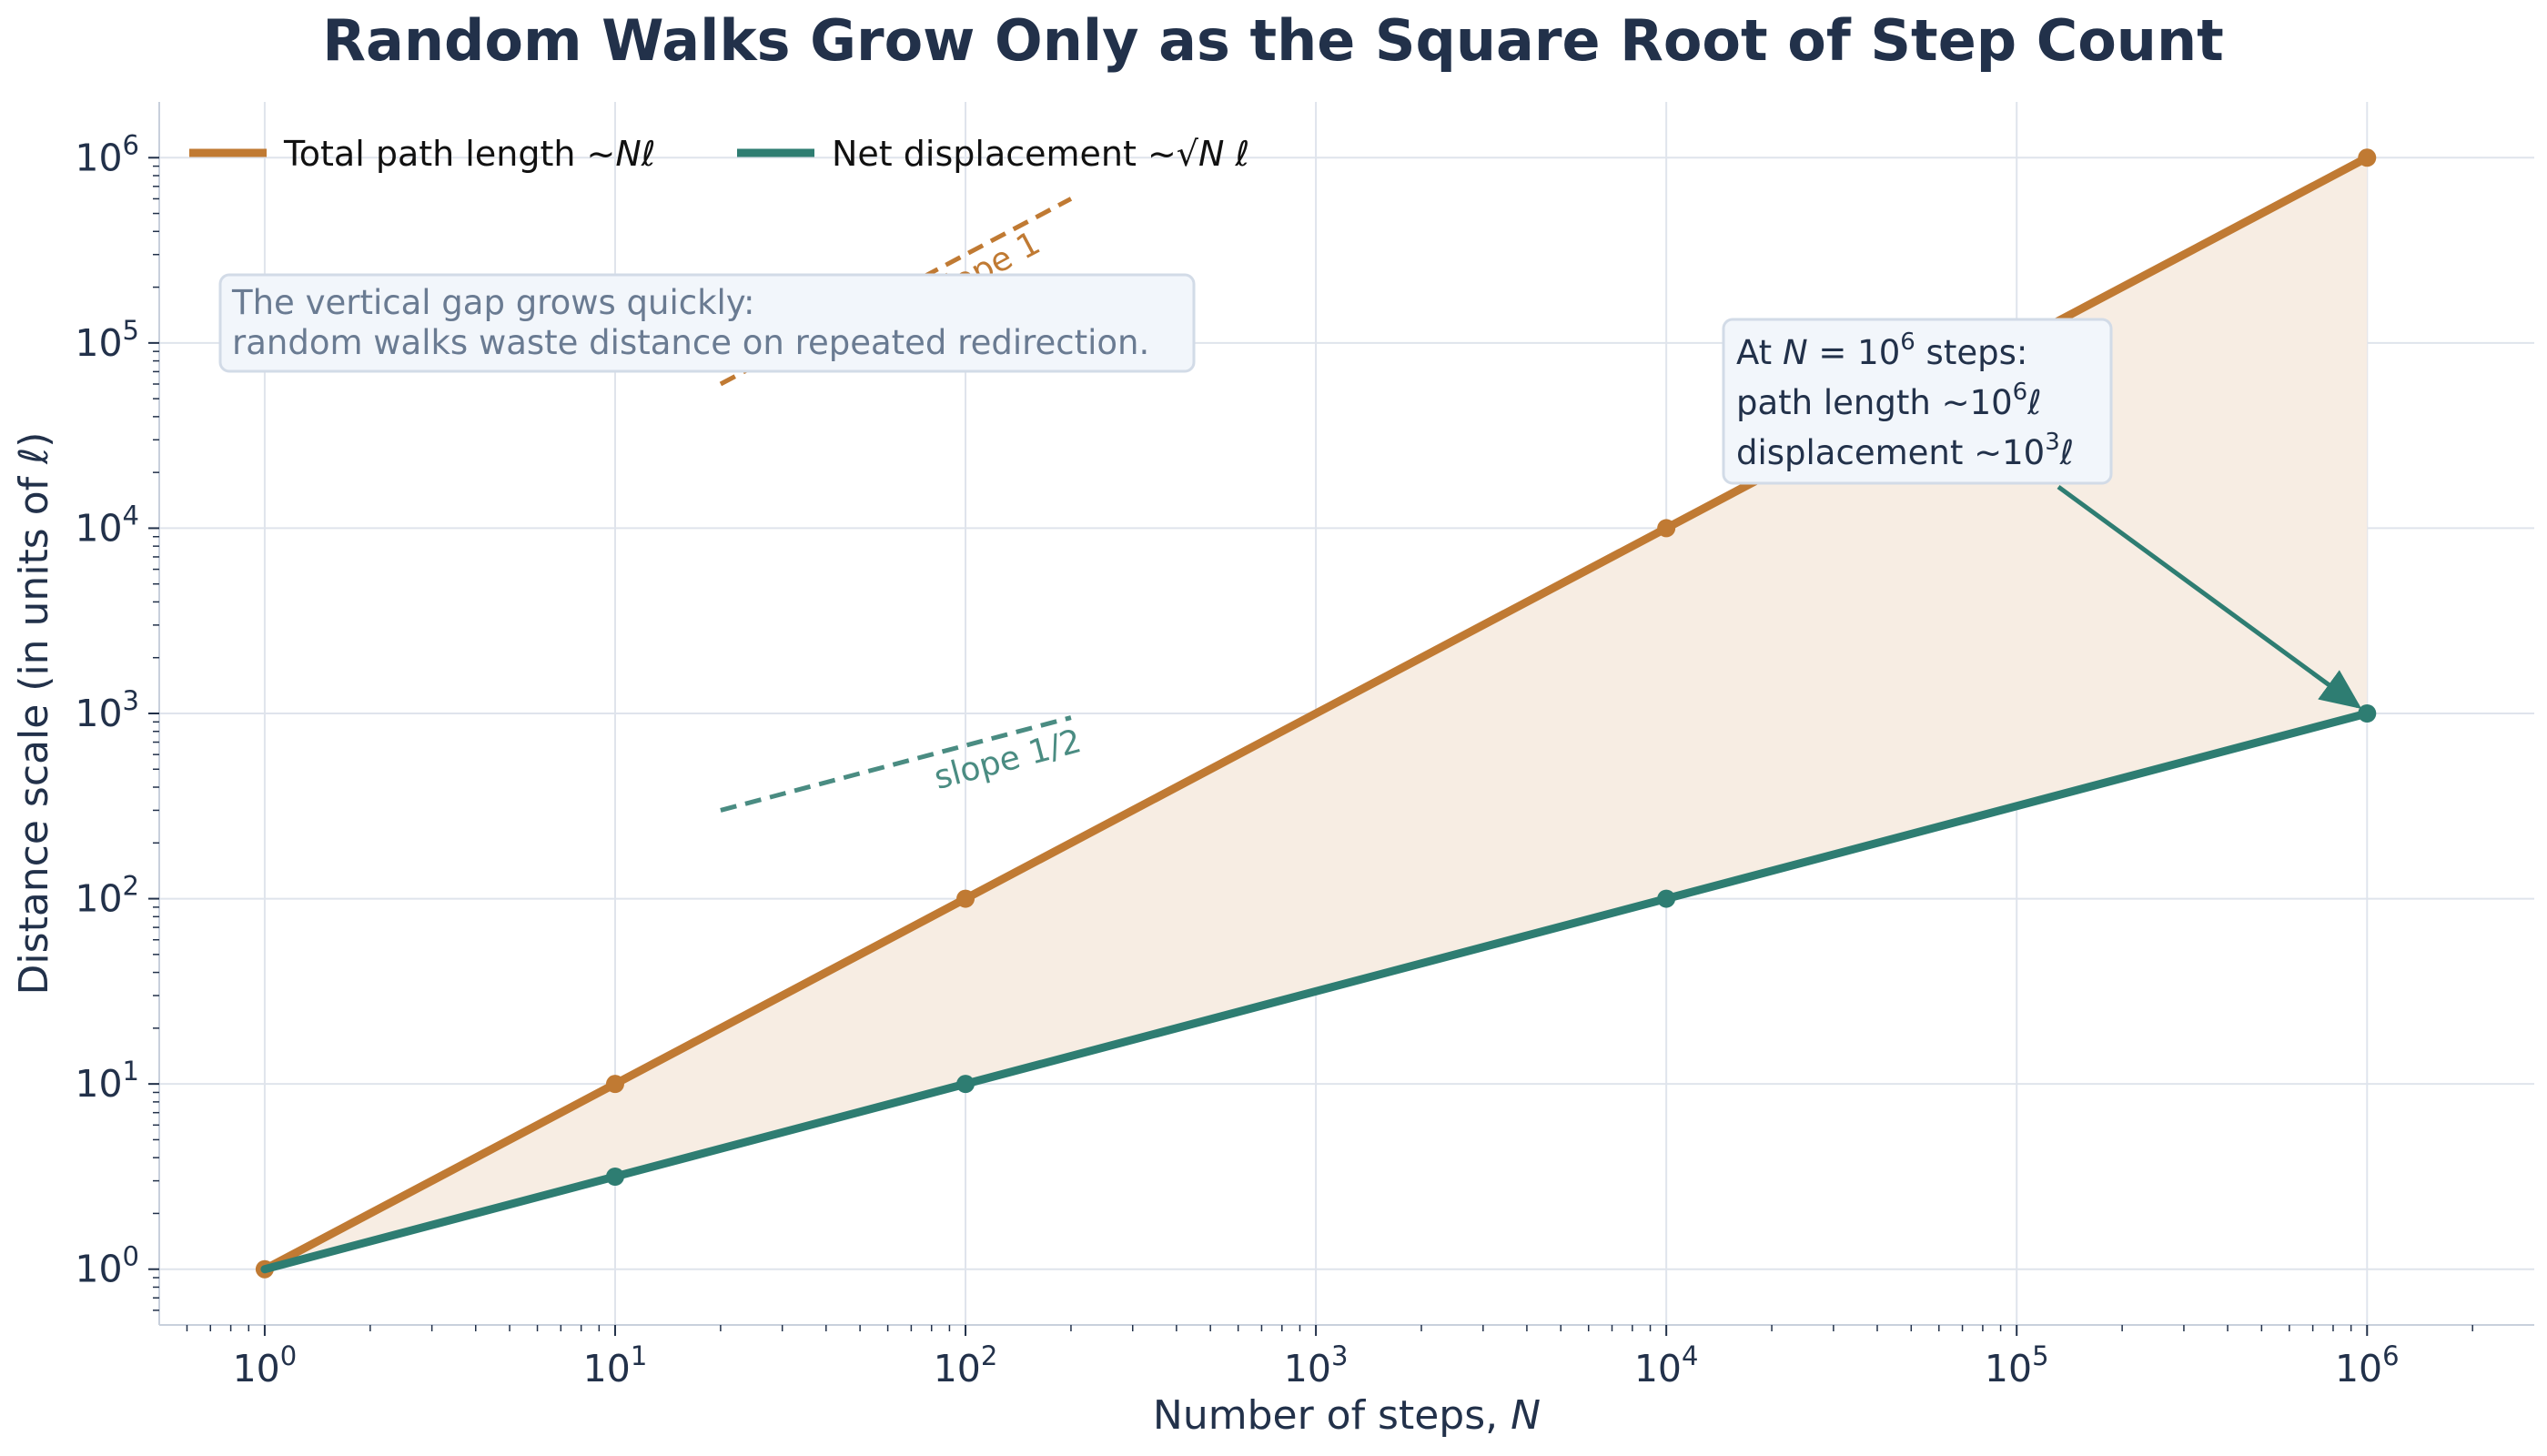 The width and height of the screenshot is (2547, 1456). What do you see at coordinates (107, 710) in the screenshot?
I see `y-tick-label: 10³` at bounding box center [107, 710].